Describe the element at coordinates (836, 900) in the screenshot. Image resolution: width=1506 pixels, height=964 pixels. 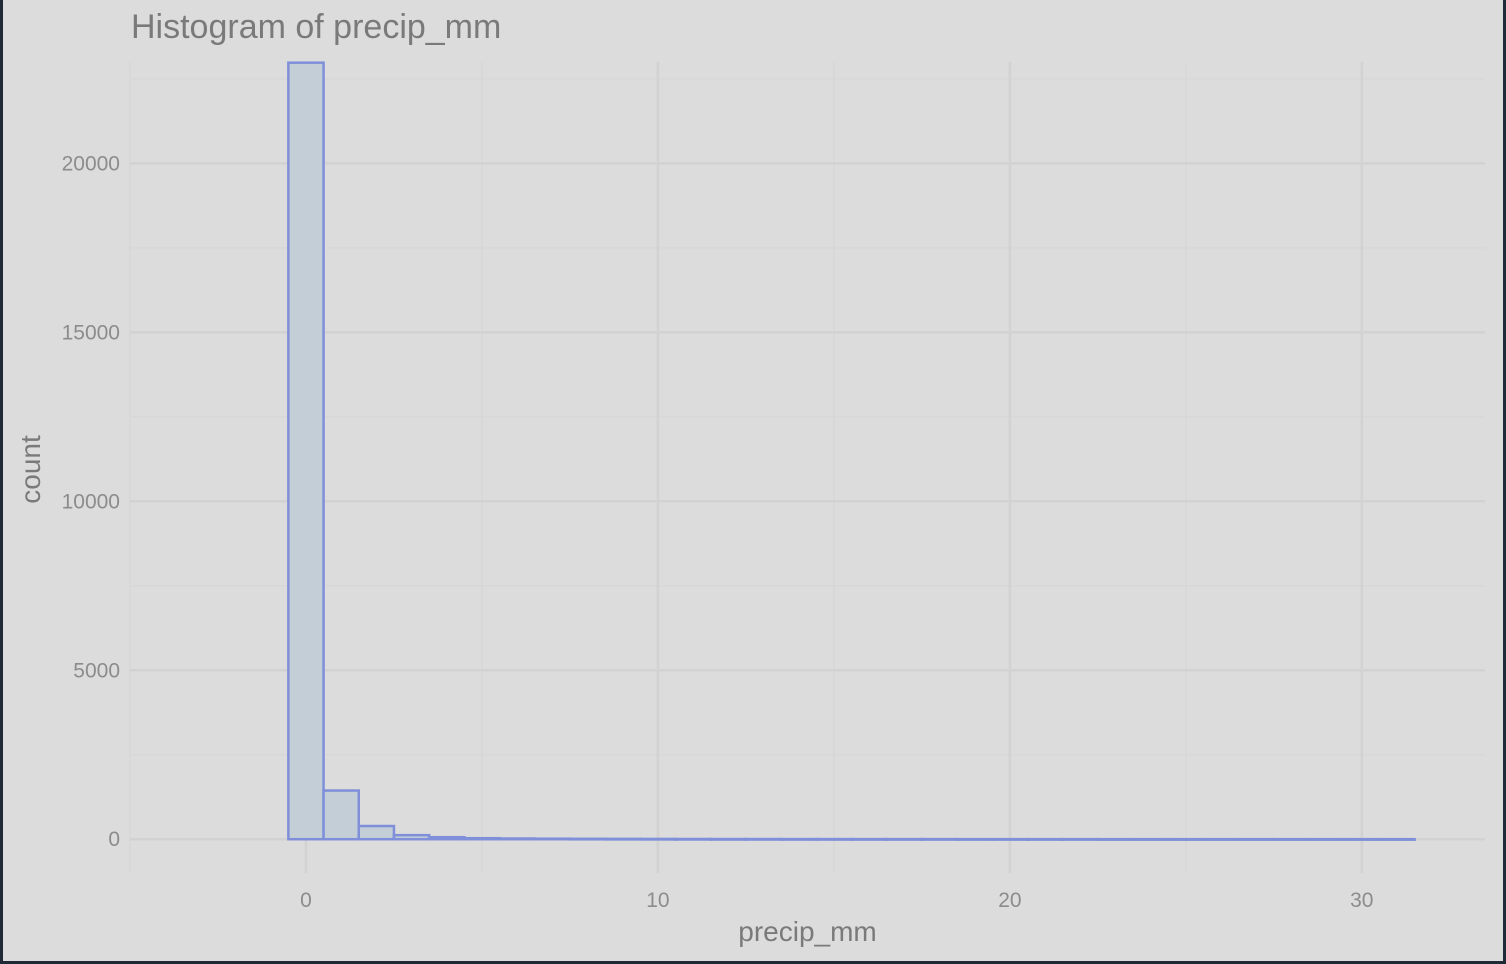
I see `x-axis-ticks: 0 10 20 30` at that location.